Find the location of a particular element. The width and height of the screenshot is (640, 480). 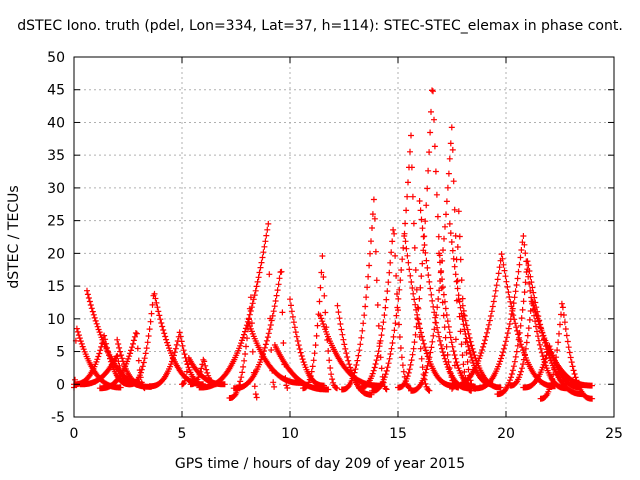

y-tick-label: 20 is located at coordinates (56, 254).